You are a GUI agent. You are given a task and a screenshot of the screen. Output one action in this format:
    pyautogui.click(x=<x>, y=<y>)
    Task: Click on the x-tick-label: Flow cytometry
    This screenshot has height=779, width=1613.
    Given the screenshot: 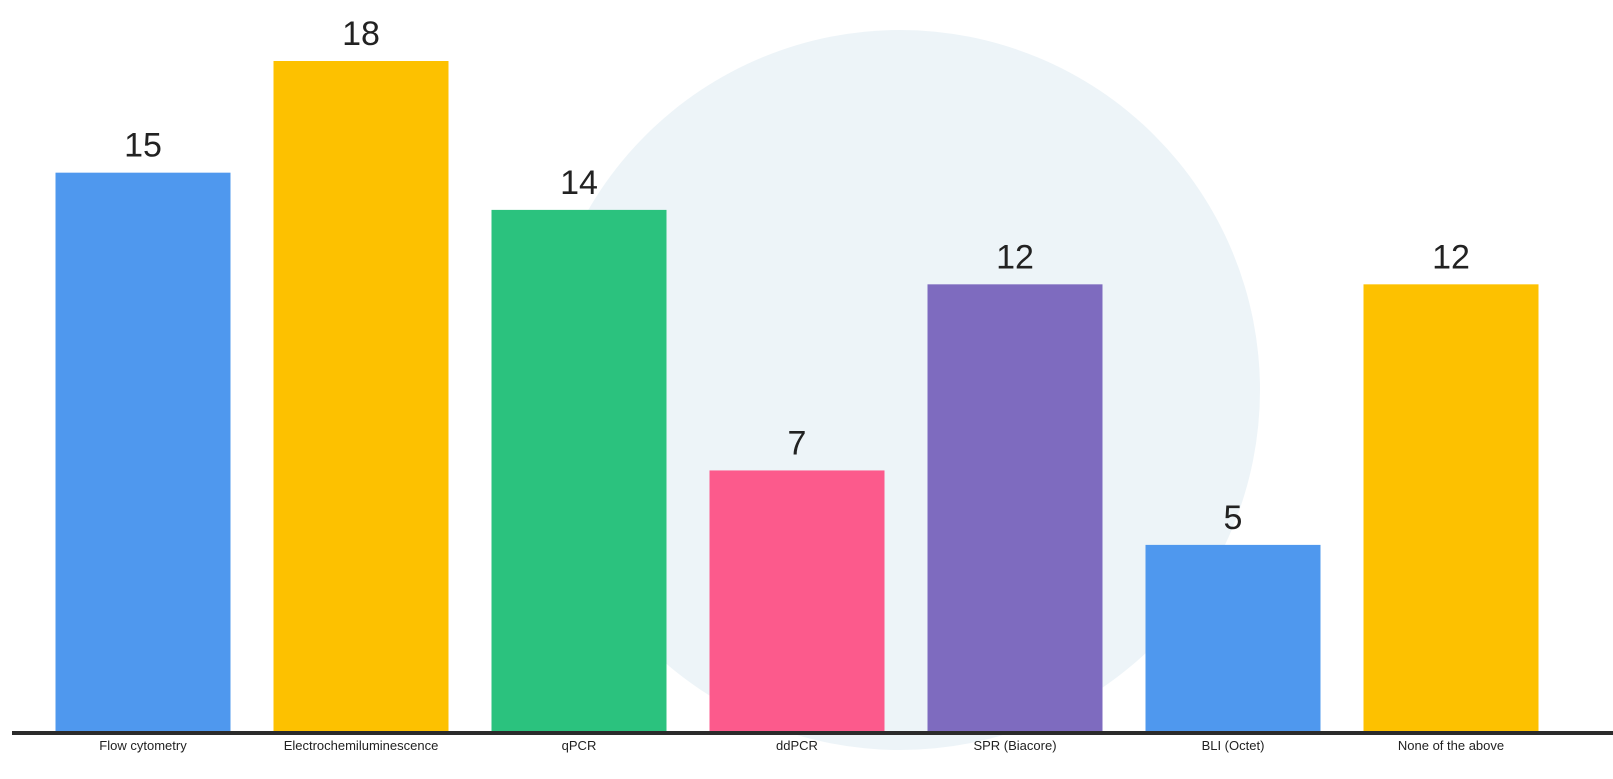 What is the action you would take?
    pyautogui.click(x=143, y=745)
    